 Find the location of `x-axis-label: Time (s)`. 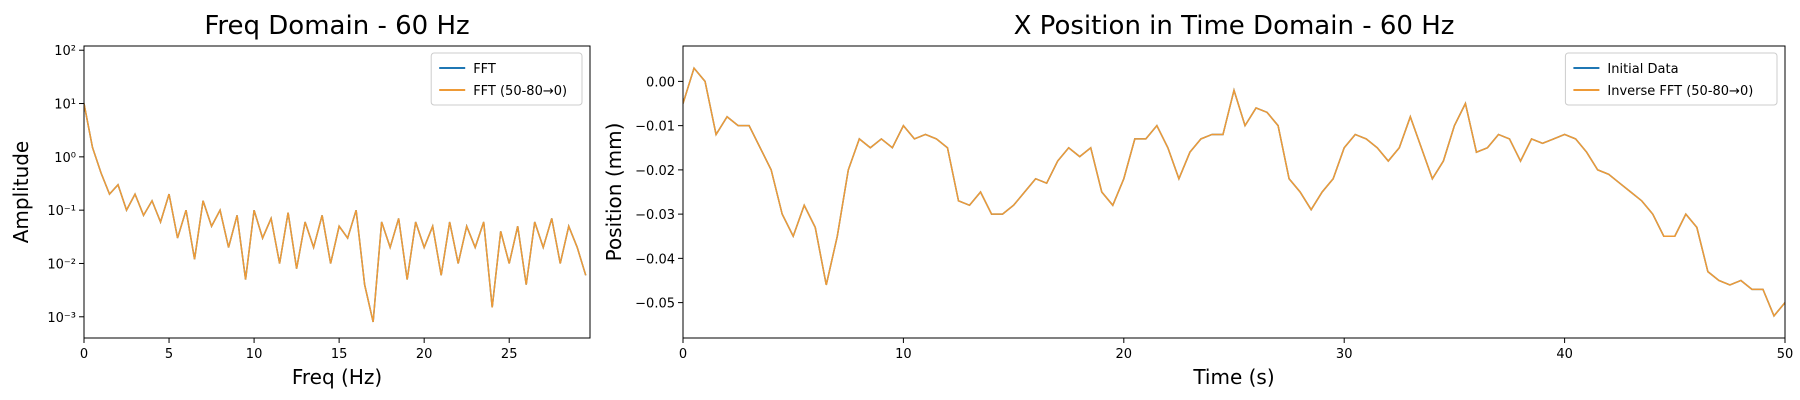

x-axis-label: Time (s) is located at coordinates (1233, 377).